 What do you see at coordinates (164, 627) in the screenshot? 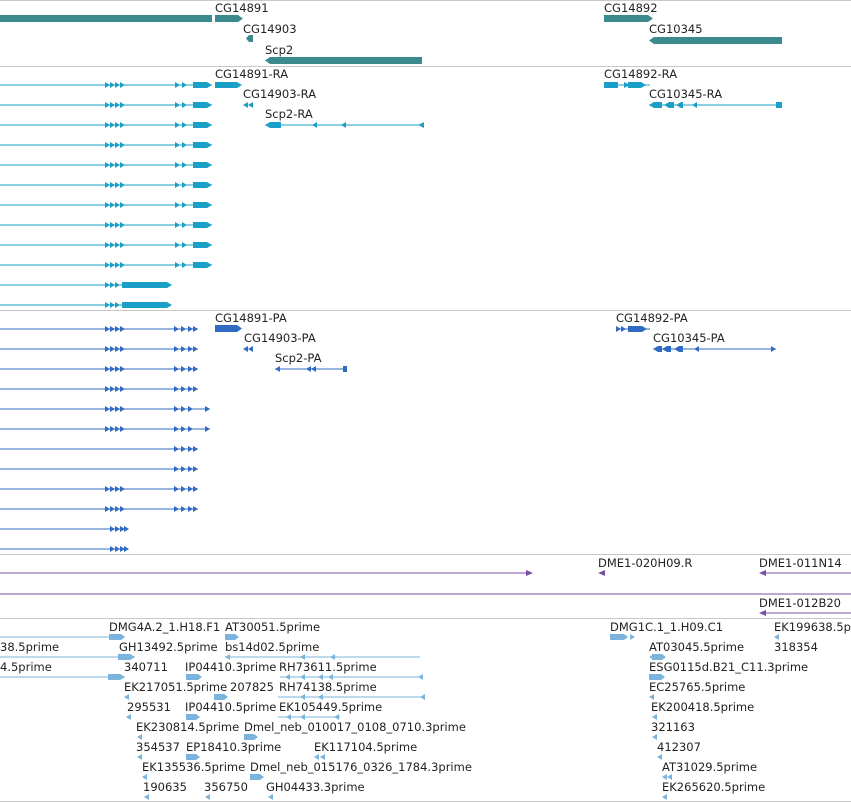
I see `est-label: DMG4A.2_1.H18.F1` at bounding box center [164, 627].